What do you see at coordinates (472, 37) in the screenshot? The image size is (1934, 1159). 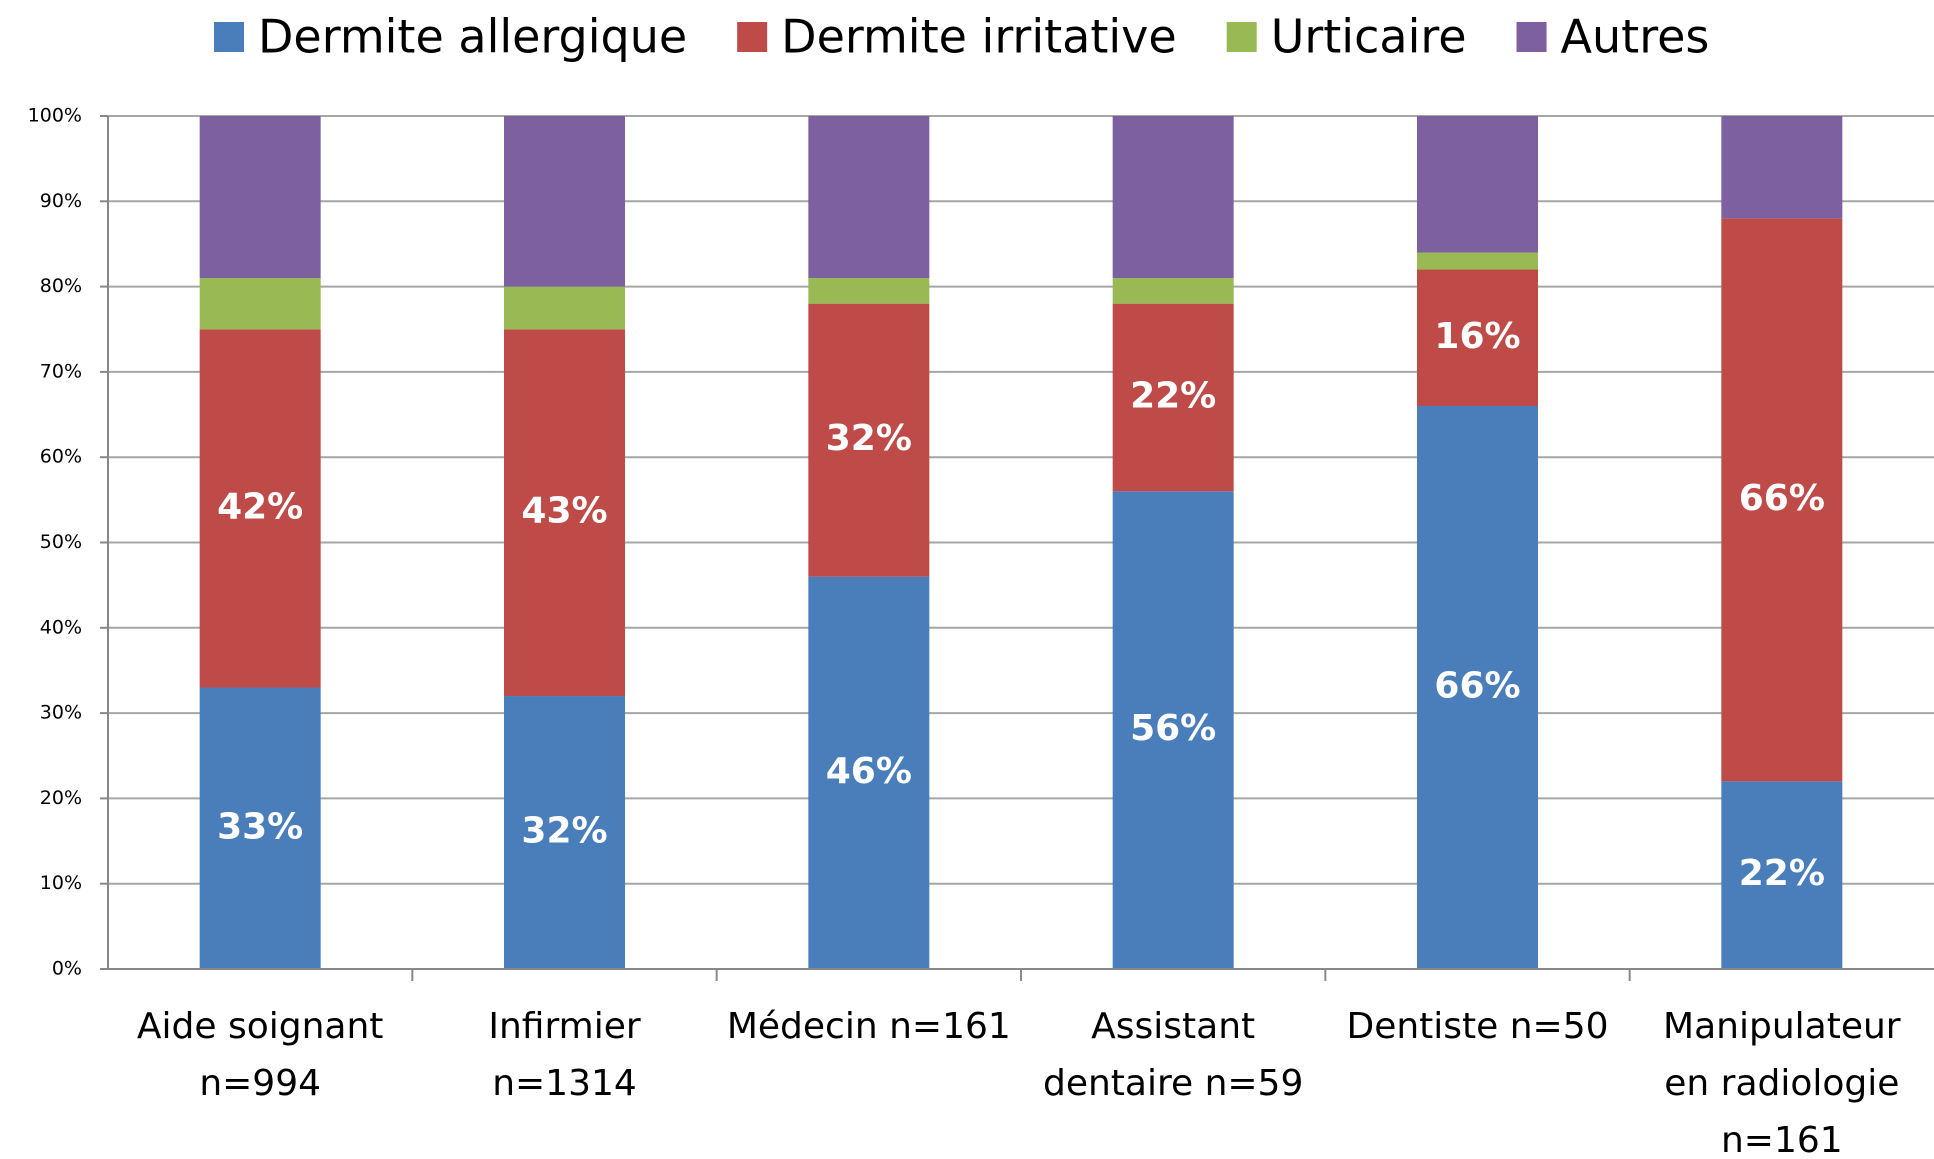 I see `legend-label: Dermite allergique` at bounding box center [472, 37].